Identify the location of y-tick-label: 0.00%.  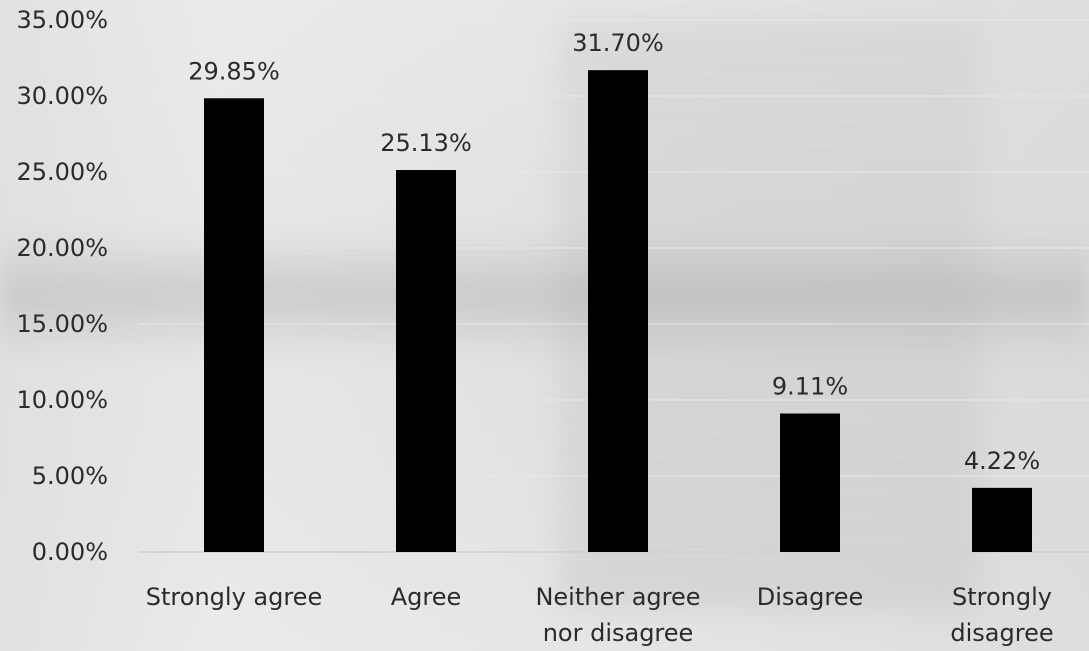
(70, 552).